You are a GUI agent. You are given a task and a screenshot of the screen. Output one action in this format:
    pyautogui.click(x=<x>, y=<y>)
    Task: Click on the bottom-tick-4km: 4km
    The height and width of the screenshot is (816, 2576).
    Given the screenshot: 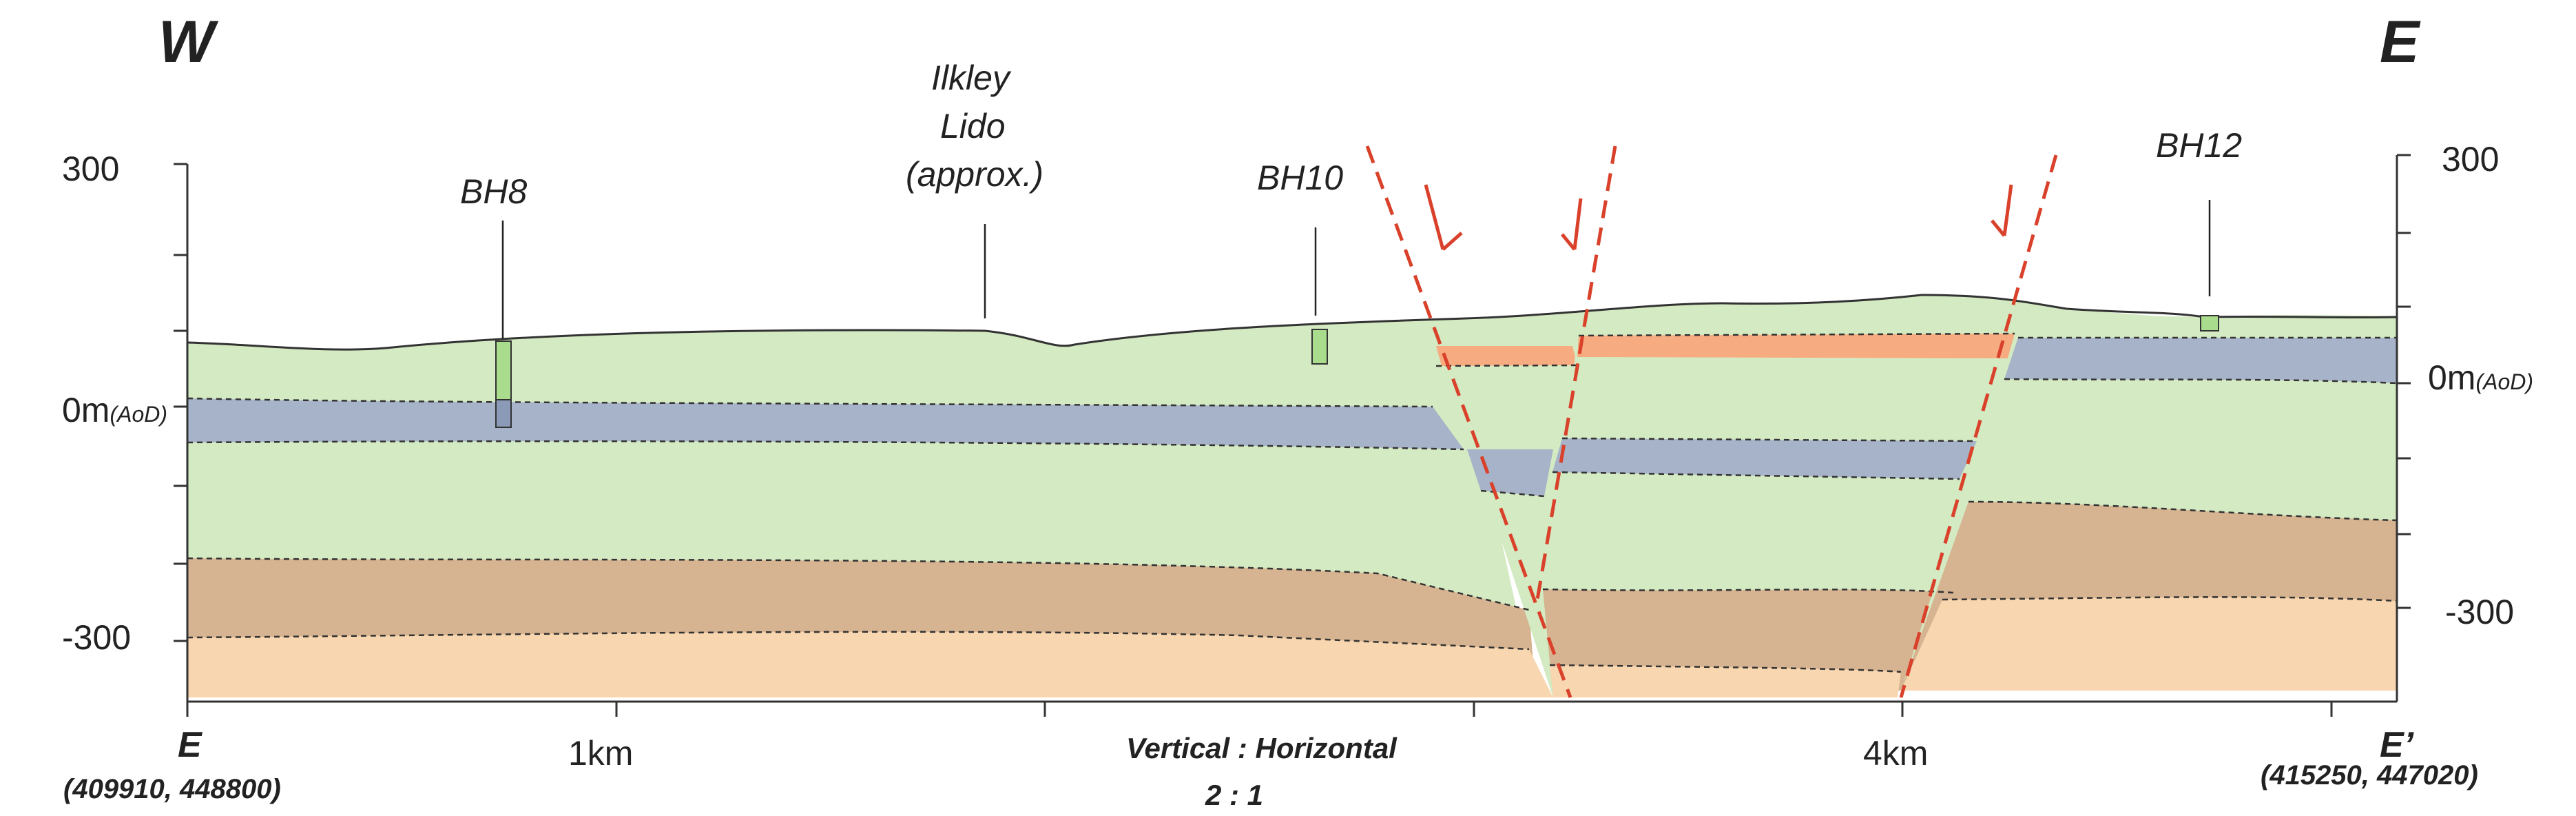 What is the action you would take?
    pyautogui.click(x=1895, y=753)
    